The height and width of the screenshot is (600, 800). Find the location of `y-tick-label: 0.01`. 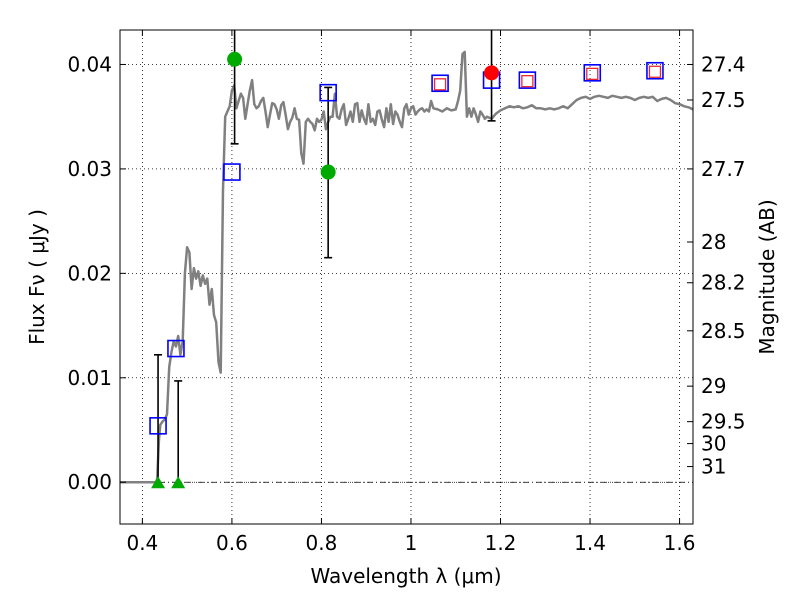

y-tick-label: 0.01 is located at coordinates (89, 378).